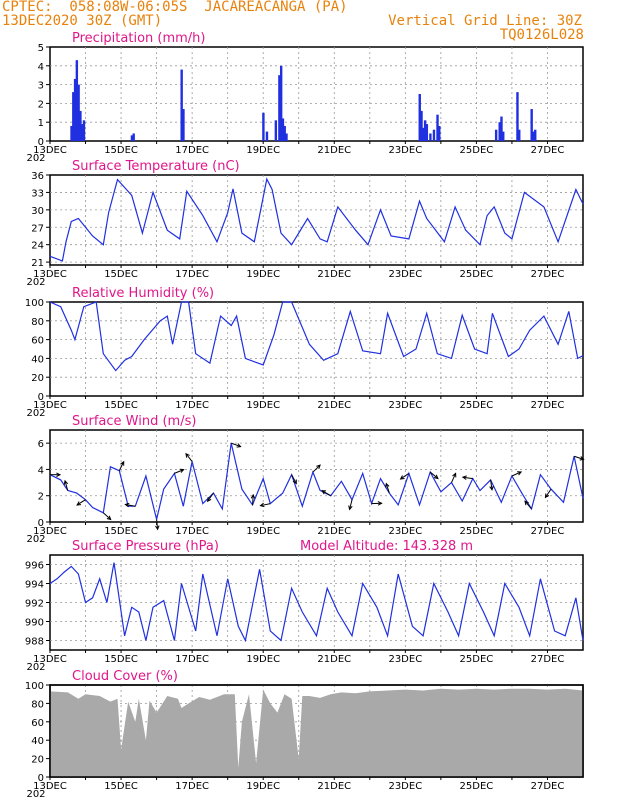 The image size is (618, 800). What do you see at coordinates (34, 642) in the screenshot?
I see `y-tick-label: 988` at bounding box center [34, 642].